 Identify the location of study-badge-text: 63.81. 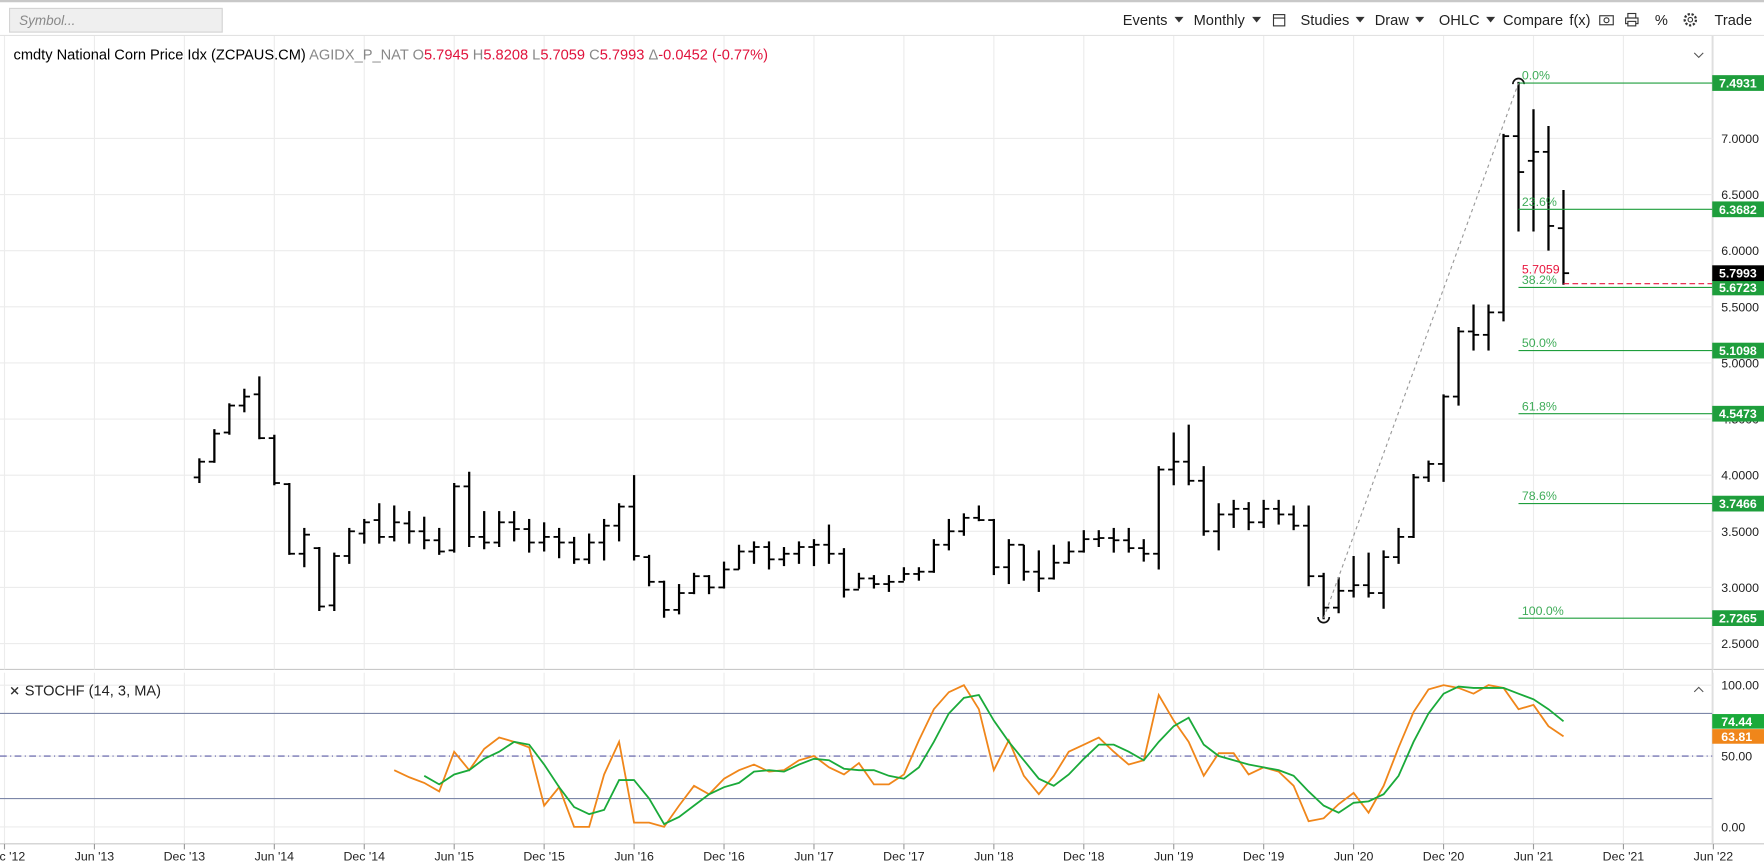
(1736, 737).